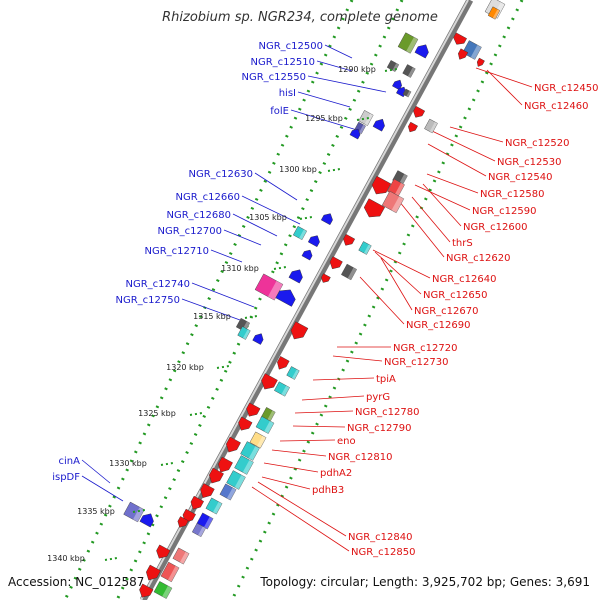  I want to click on reverse-gene-label: eno, so click(346, 441).